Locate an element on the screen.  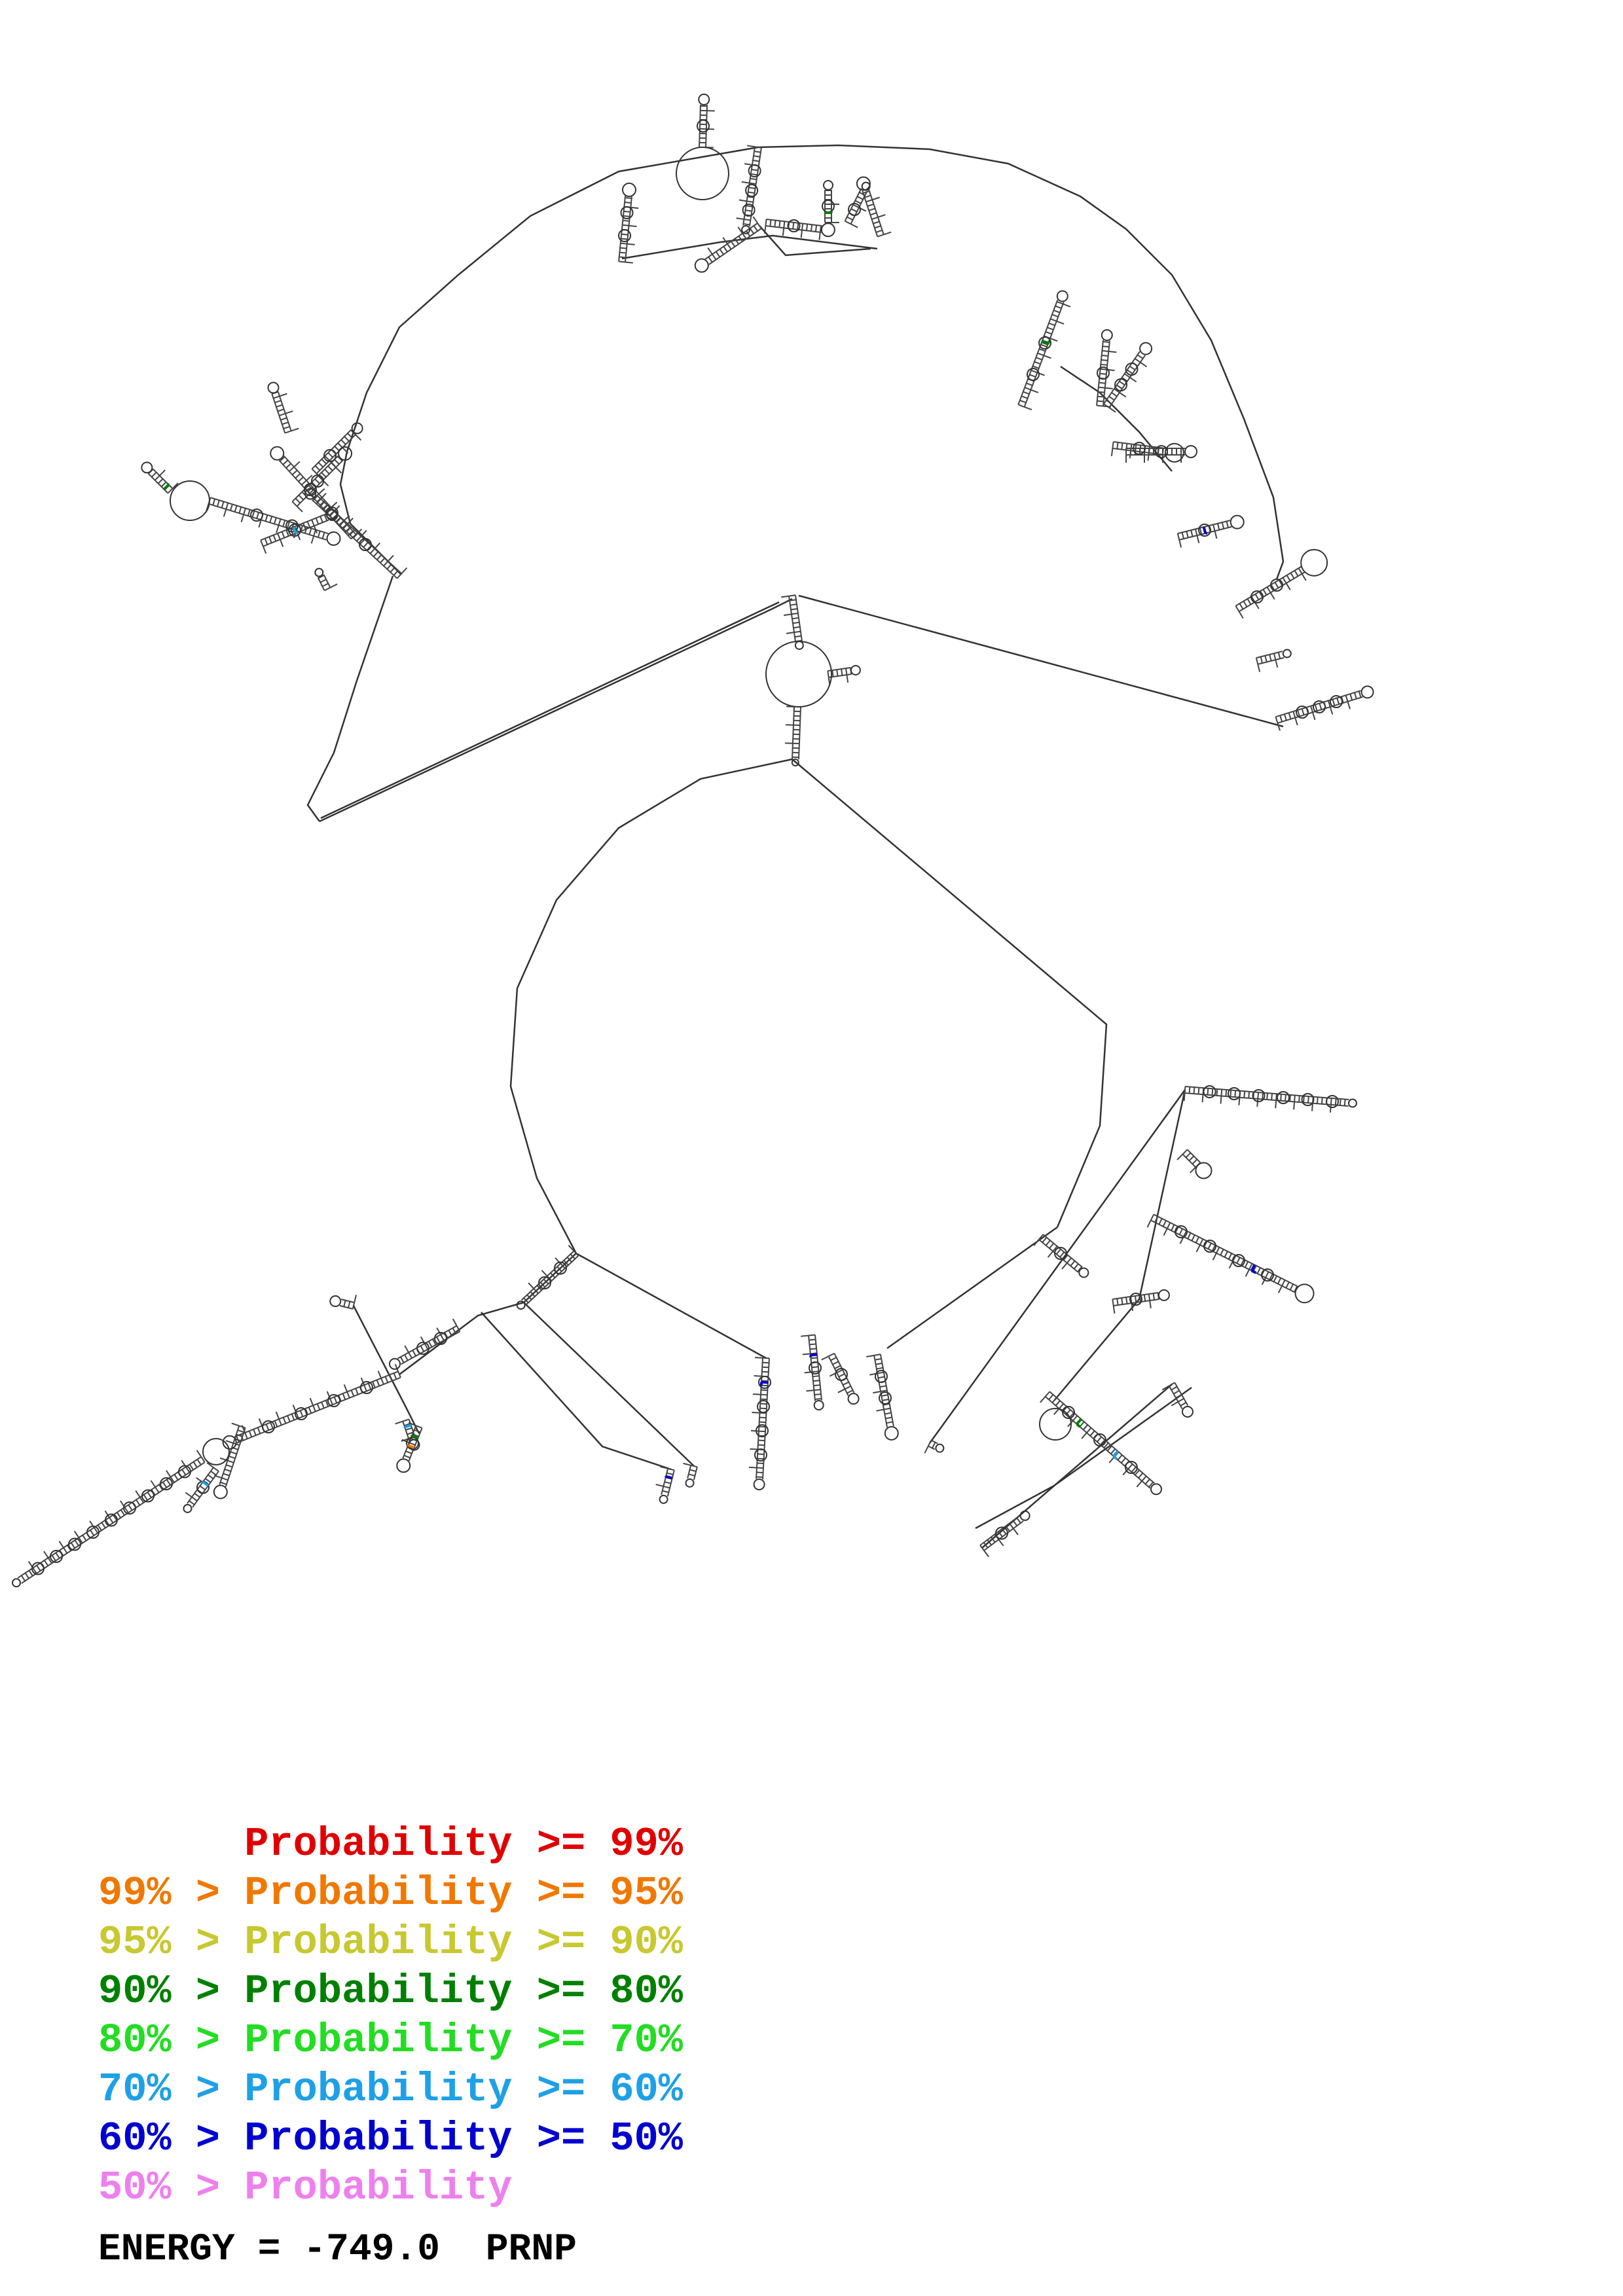
legend-row-5: 80% > Probability >= 70% is located at coordinates (390, 2040).